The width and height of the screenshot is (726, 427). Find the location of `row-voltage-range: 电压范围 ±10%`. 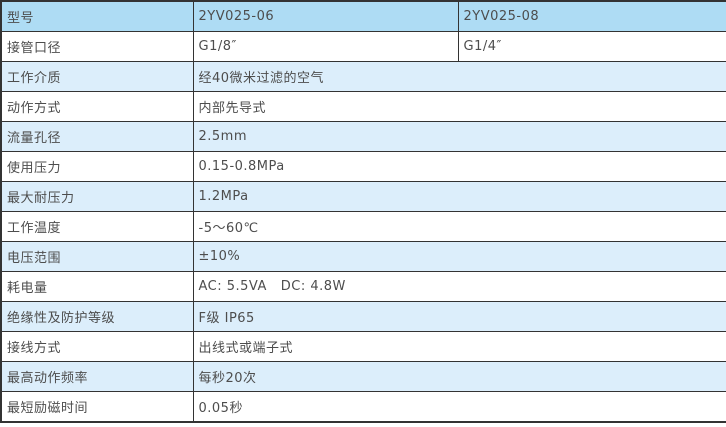

row-voltage-range: 电压范围 ±10% is located at coordinates (363, 256).